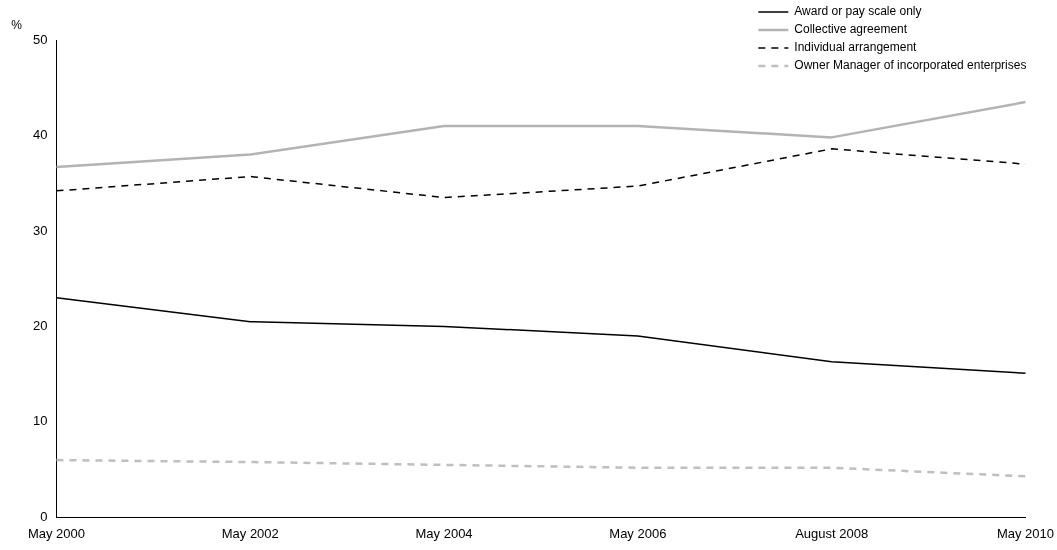 The width and height of the screenshot is (1057, 550). What do you see at coordinates (40, 135) in the screenshot?
I see `y-tick-label: 40` at bounding box center [40, 135].